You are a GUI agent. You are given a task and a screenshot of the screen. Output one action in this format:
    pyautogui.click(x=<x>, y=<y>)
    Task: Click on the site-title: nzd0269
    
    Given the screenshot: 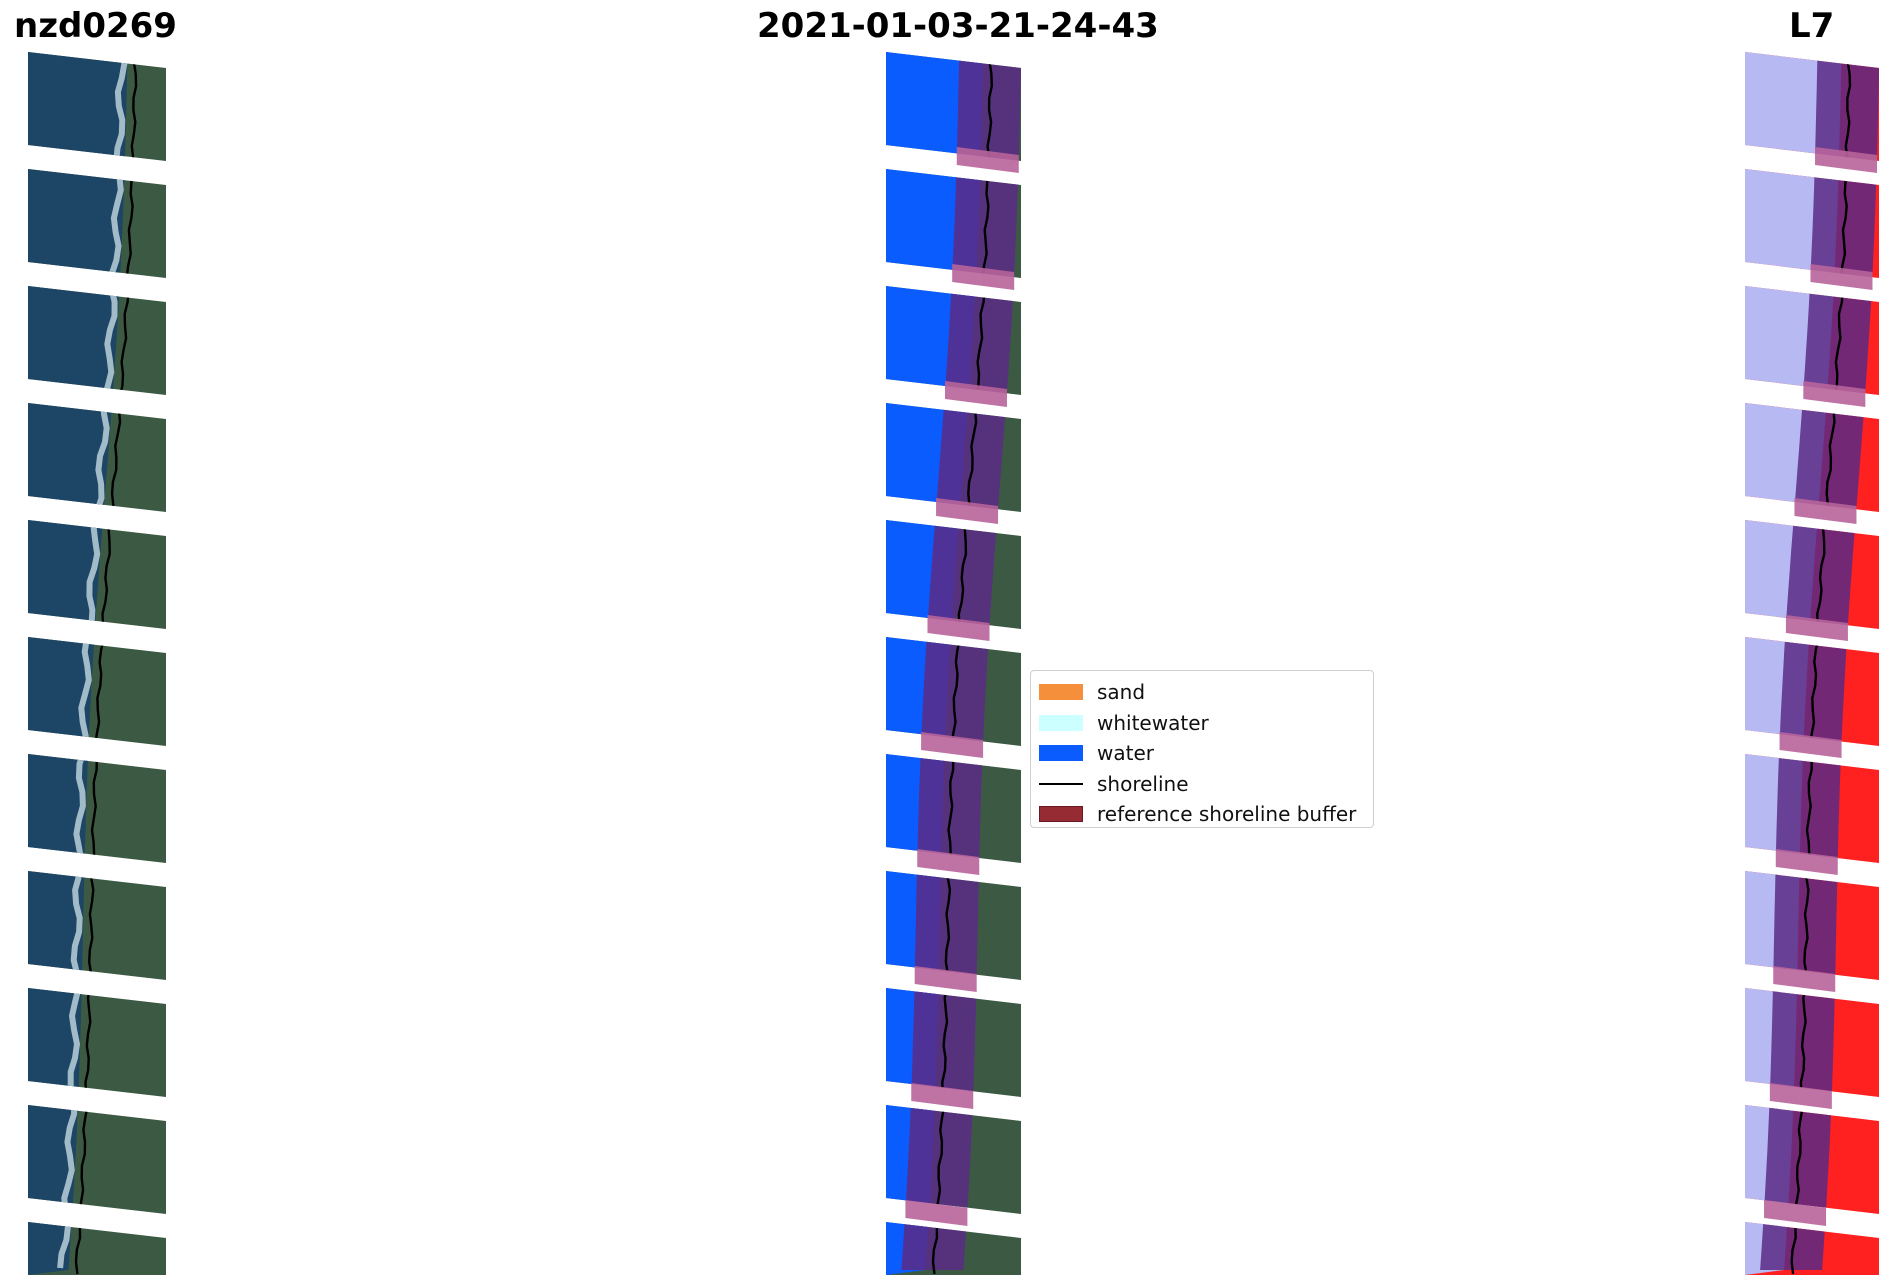 What is the action you would take?
    pyautogui.click(x=95, y=26)
    